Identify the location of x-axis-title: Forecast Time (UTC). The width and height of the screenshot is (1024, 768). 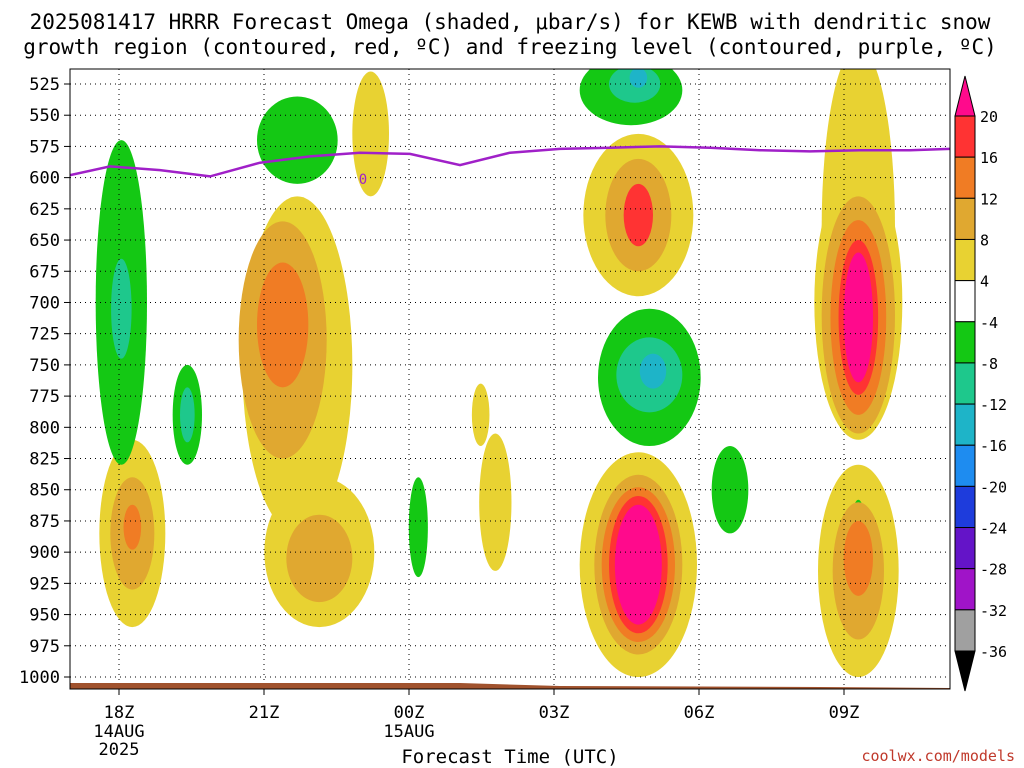
(509, 757).